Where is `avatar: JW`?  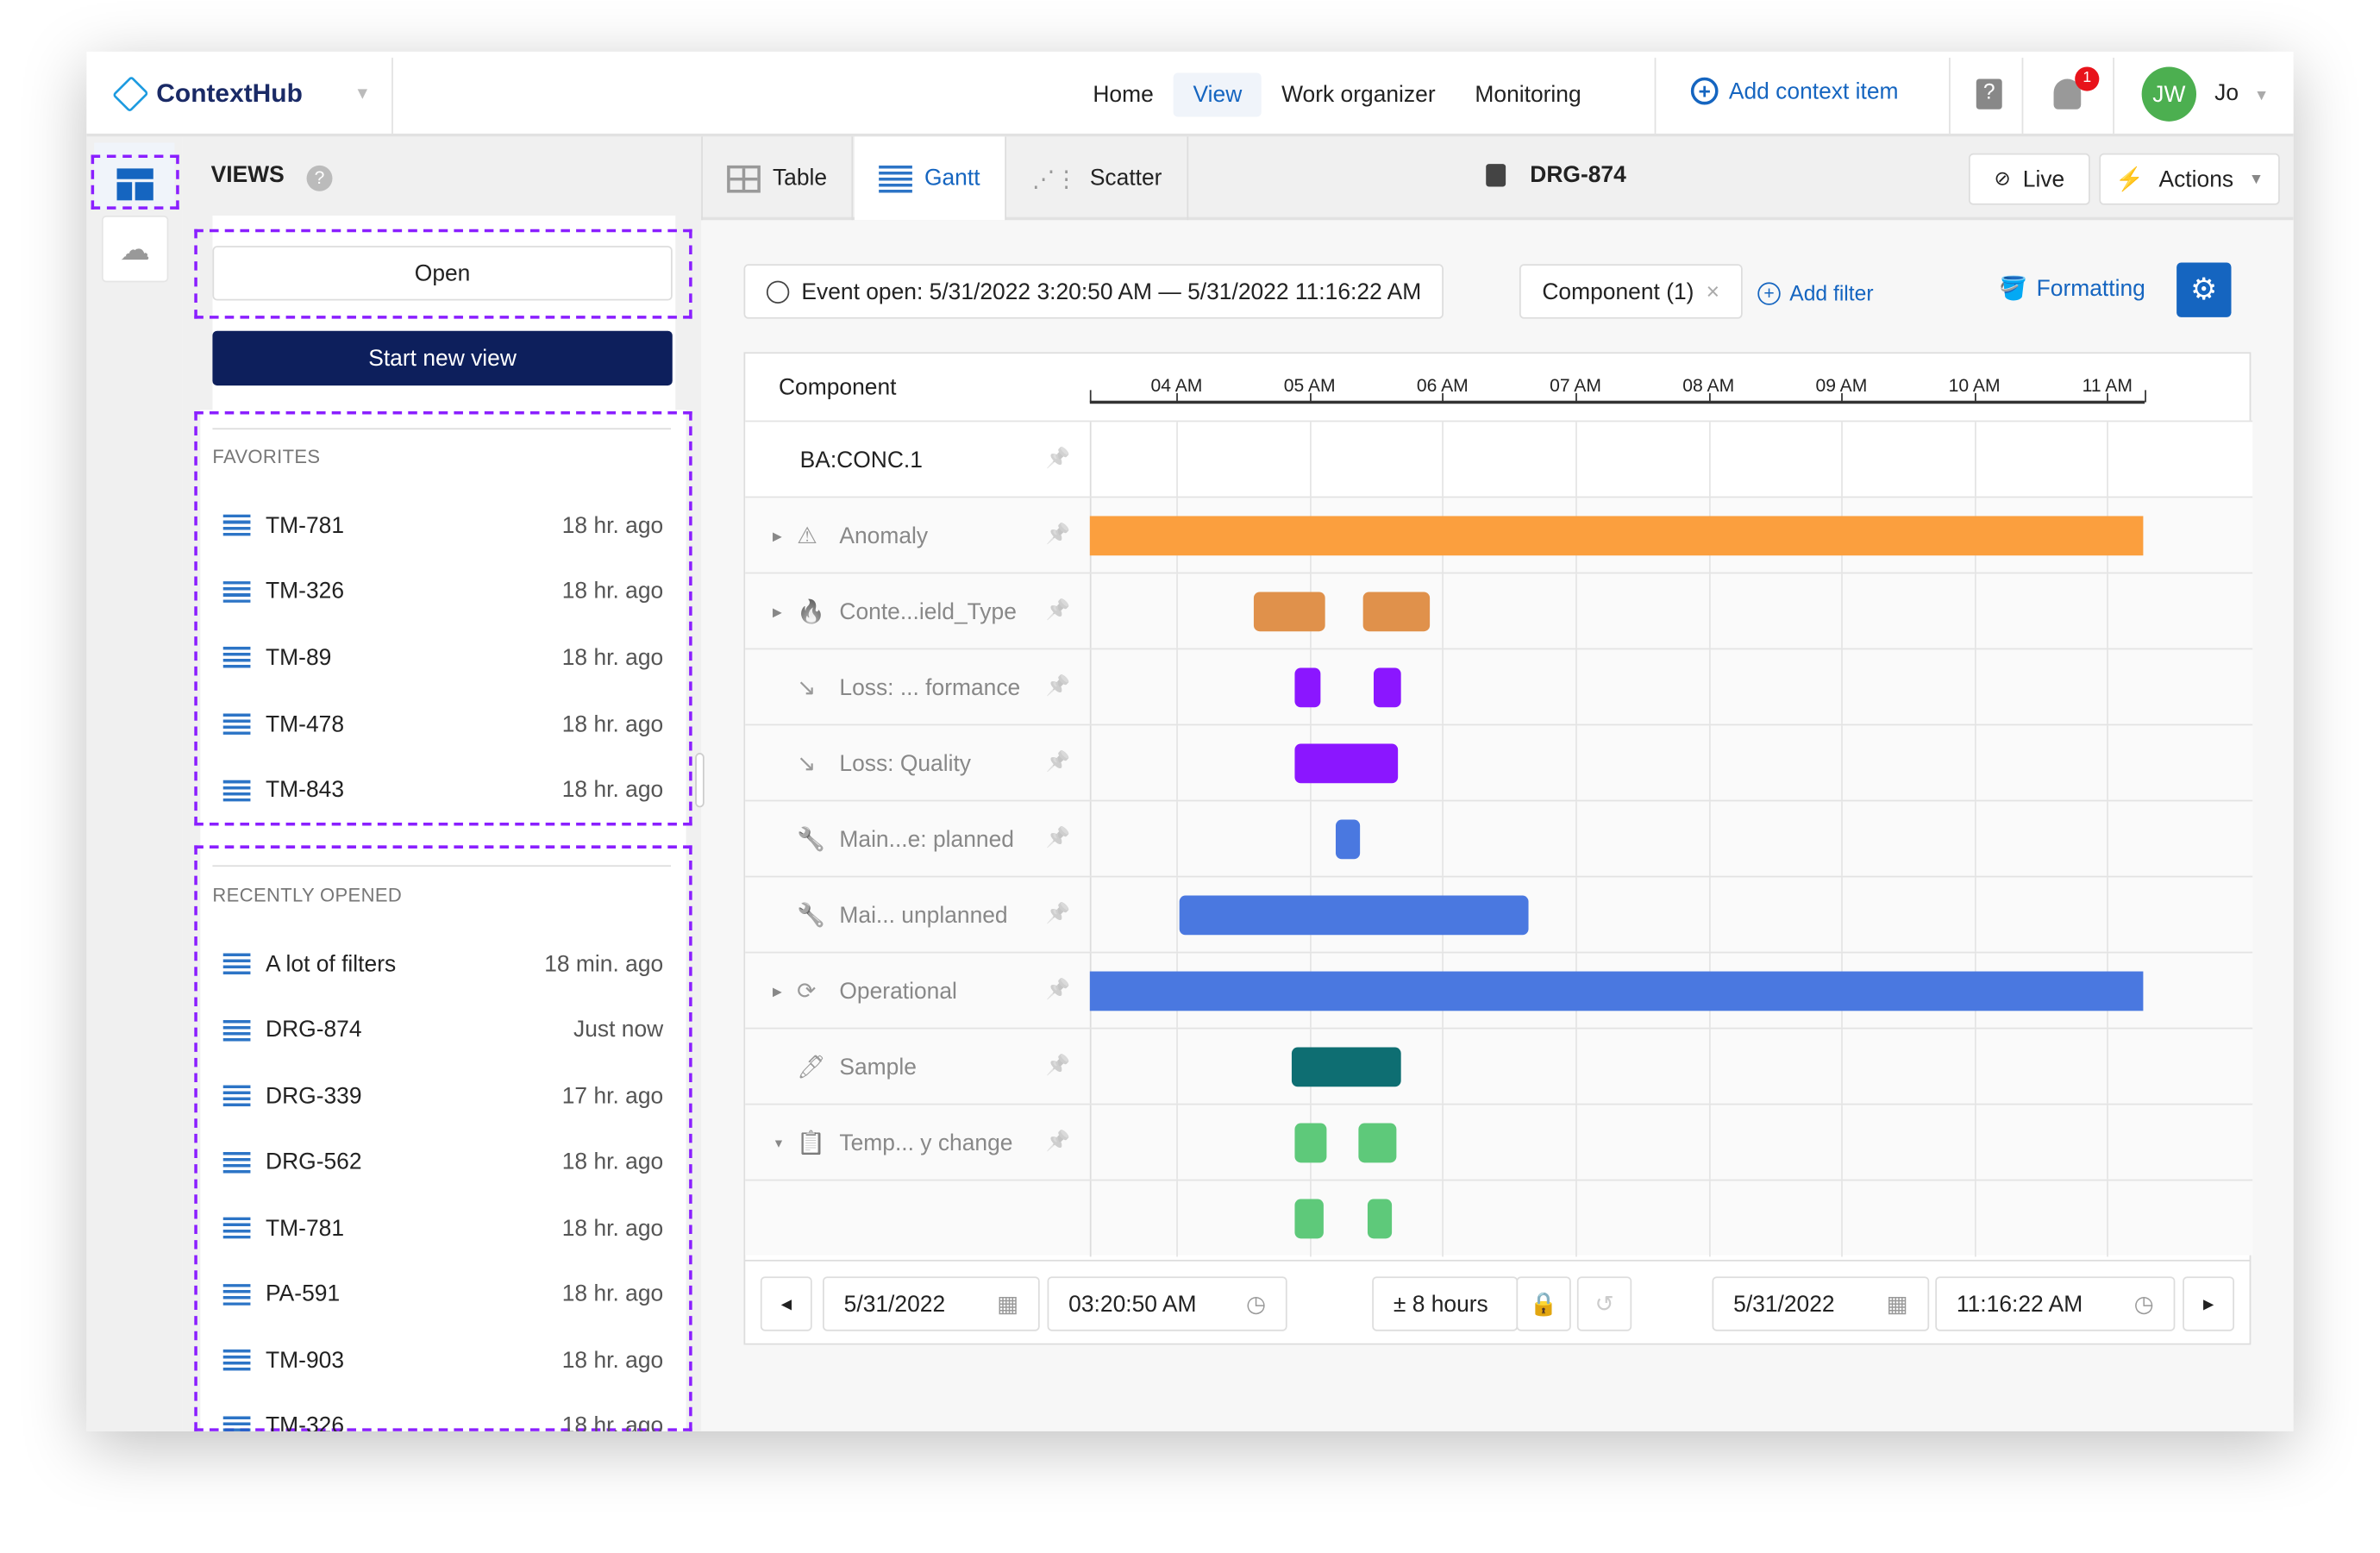 avatar: JW is located at coordinates (2169, 94).